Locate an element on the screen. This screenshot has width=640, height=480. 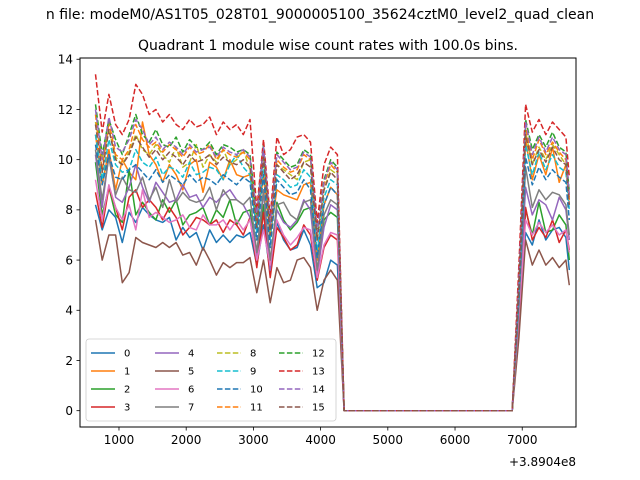
y-tick-label: 2 is located at coordinates (69, 361).